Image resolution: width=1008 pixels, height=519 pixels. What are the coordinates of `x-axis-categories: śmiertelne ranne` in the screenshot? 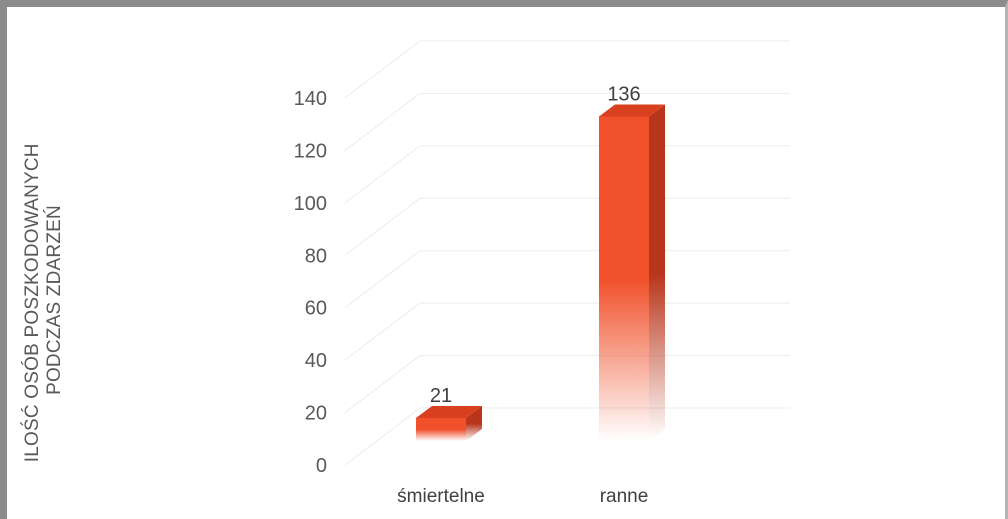 It's located at (522, 496).